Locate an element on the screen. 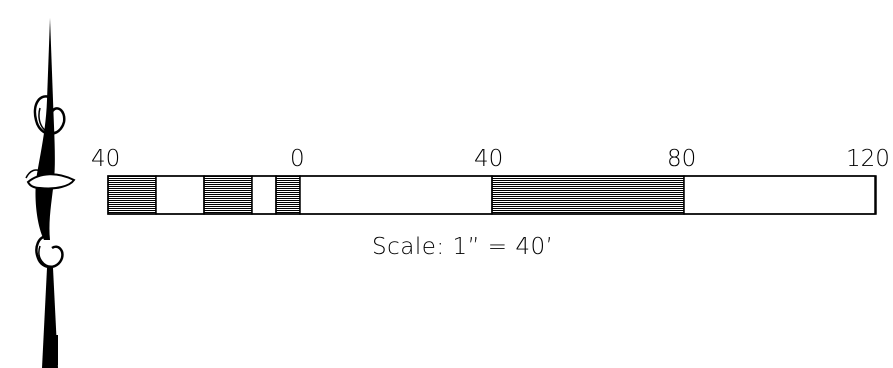  tick-label-left-40: 40 is located at coordinates (105, 159).